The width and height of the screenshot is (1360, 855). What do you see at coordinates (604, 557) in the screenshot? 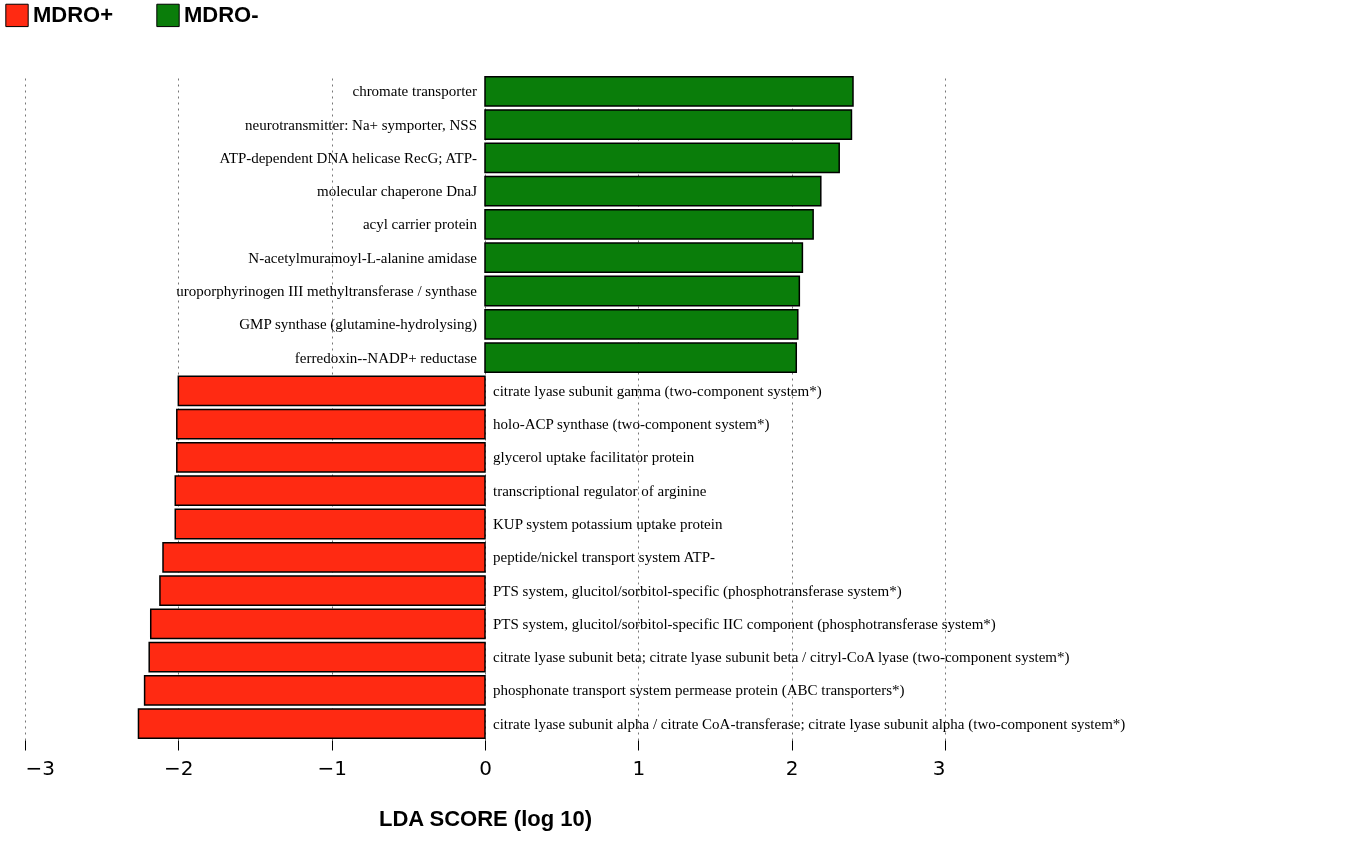
I see `y-tick-label: peptide/nickel transport system ATP-` at bounding box center [604, 557].